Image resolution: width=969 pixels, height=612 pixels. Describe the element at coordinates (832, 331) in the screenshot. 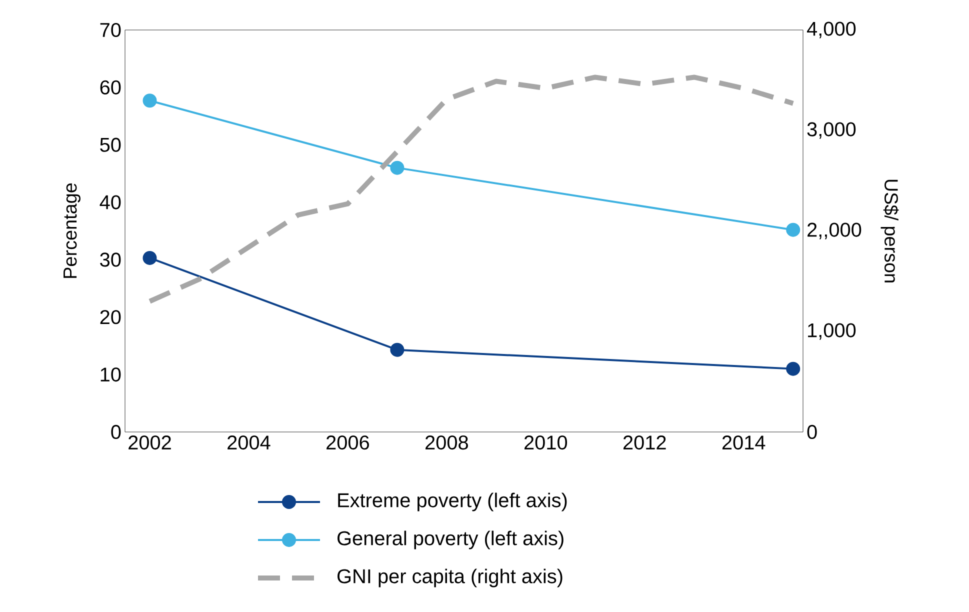

I see `y2-tick-label: 1,000` at that location.